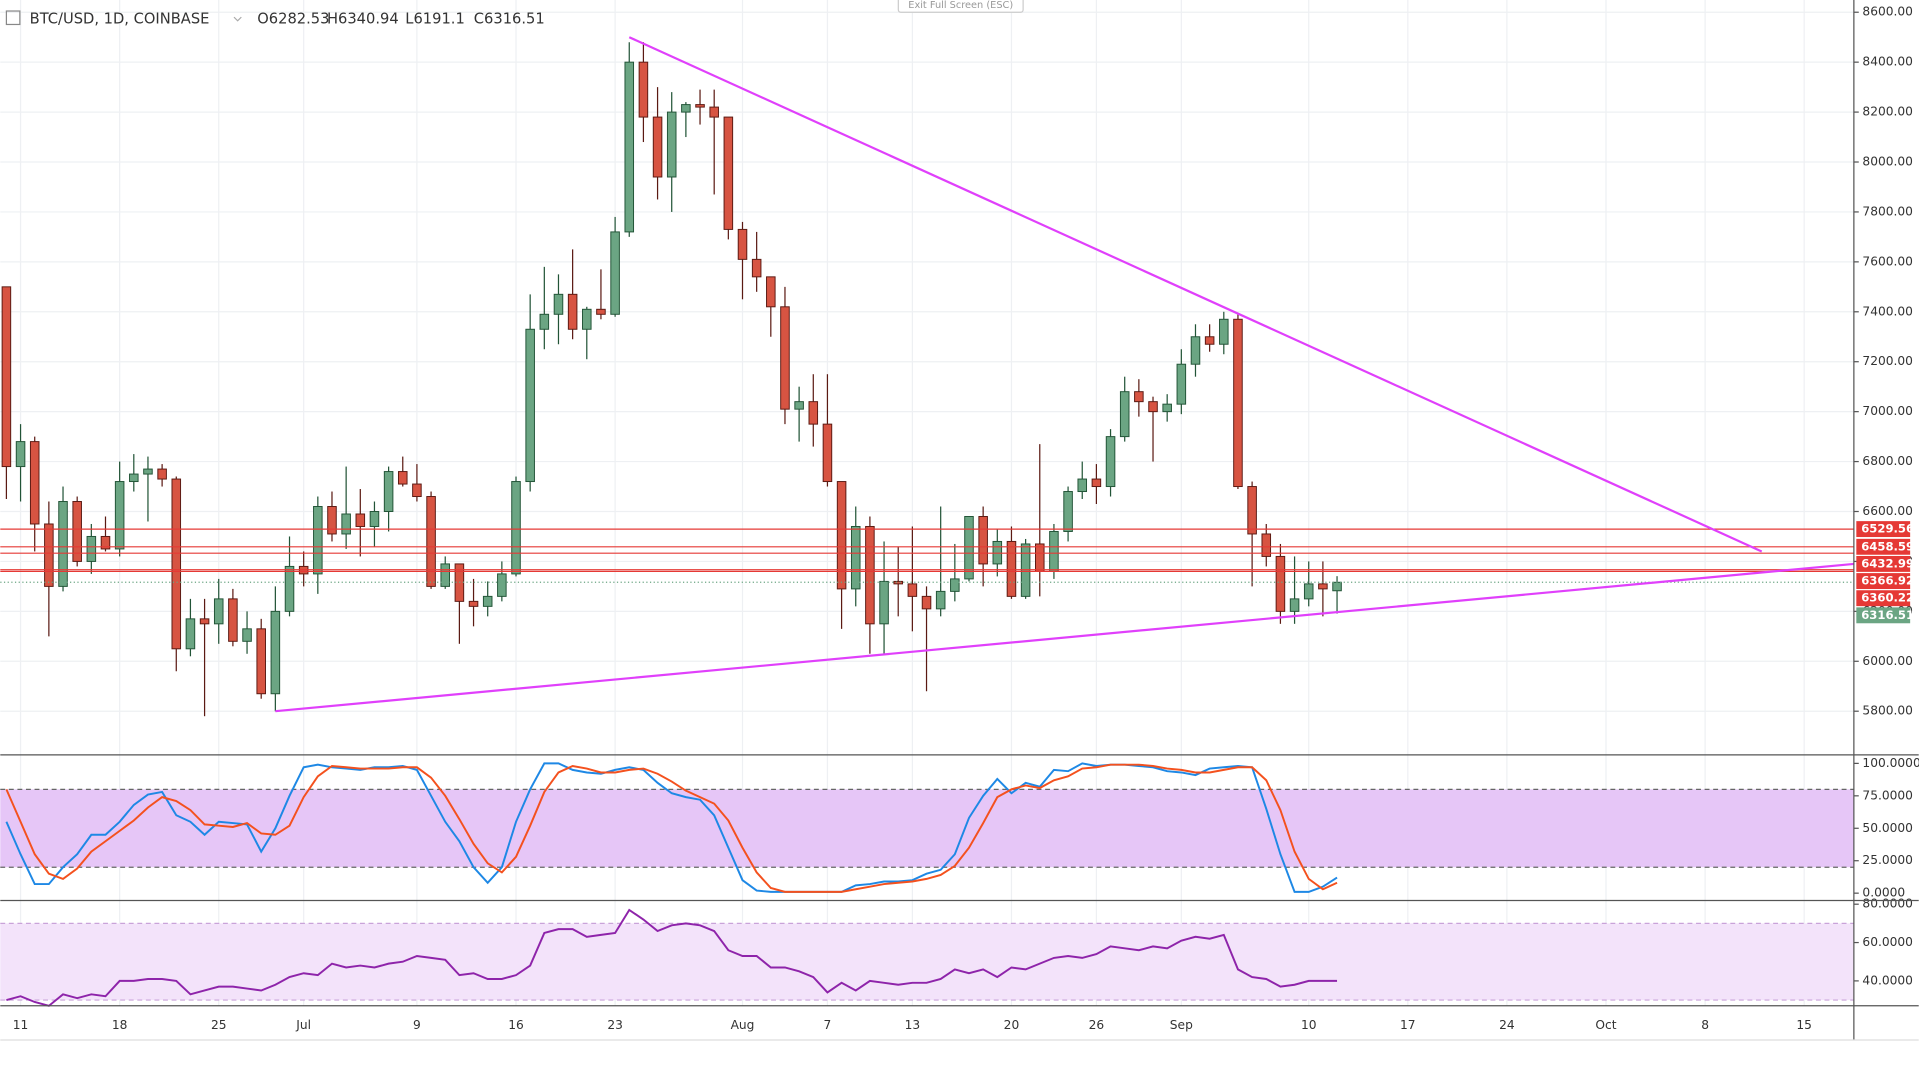 Image resolution: width=1919 pixels, height=1073 pixels. I want to click on price-line-label: 6458.59, so click(1887, 546).